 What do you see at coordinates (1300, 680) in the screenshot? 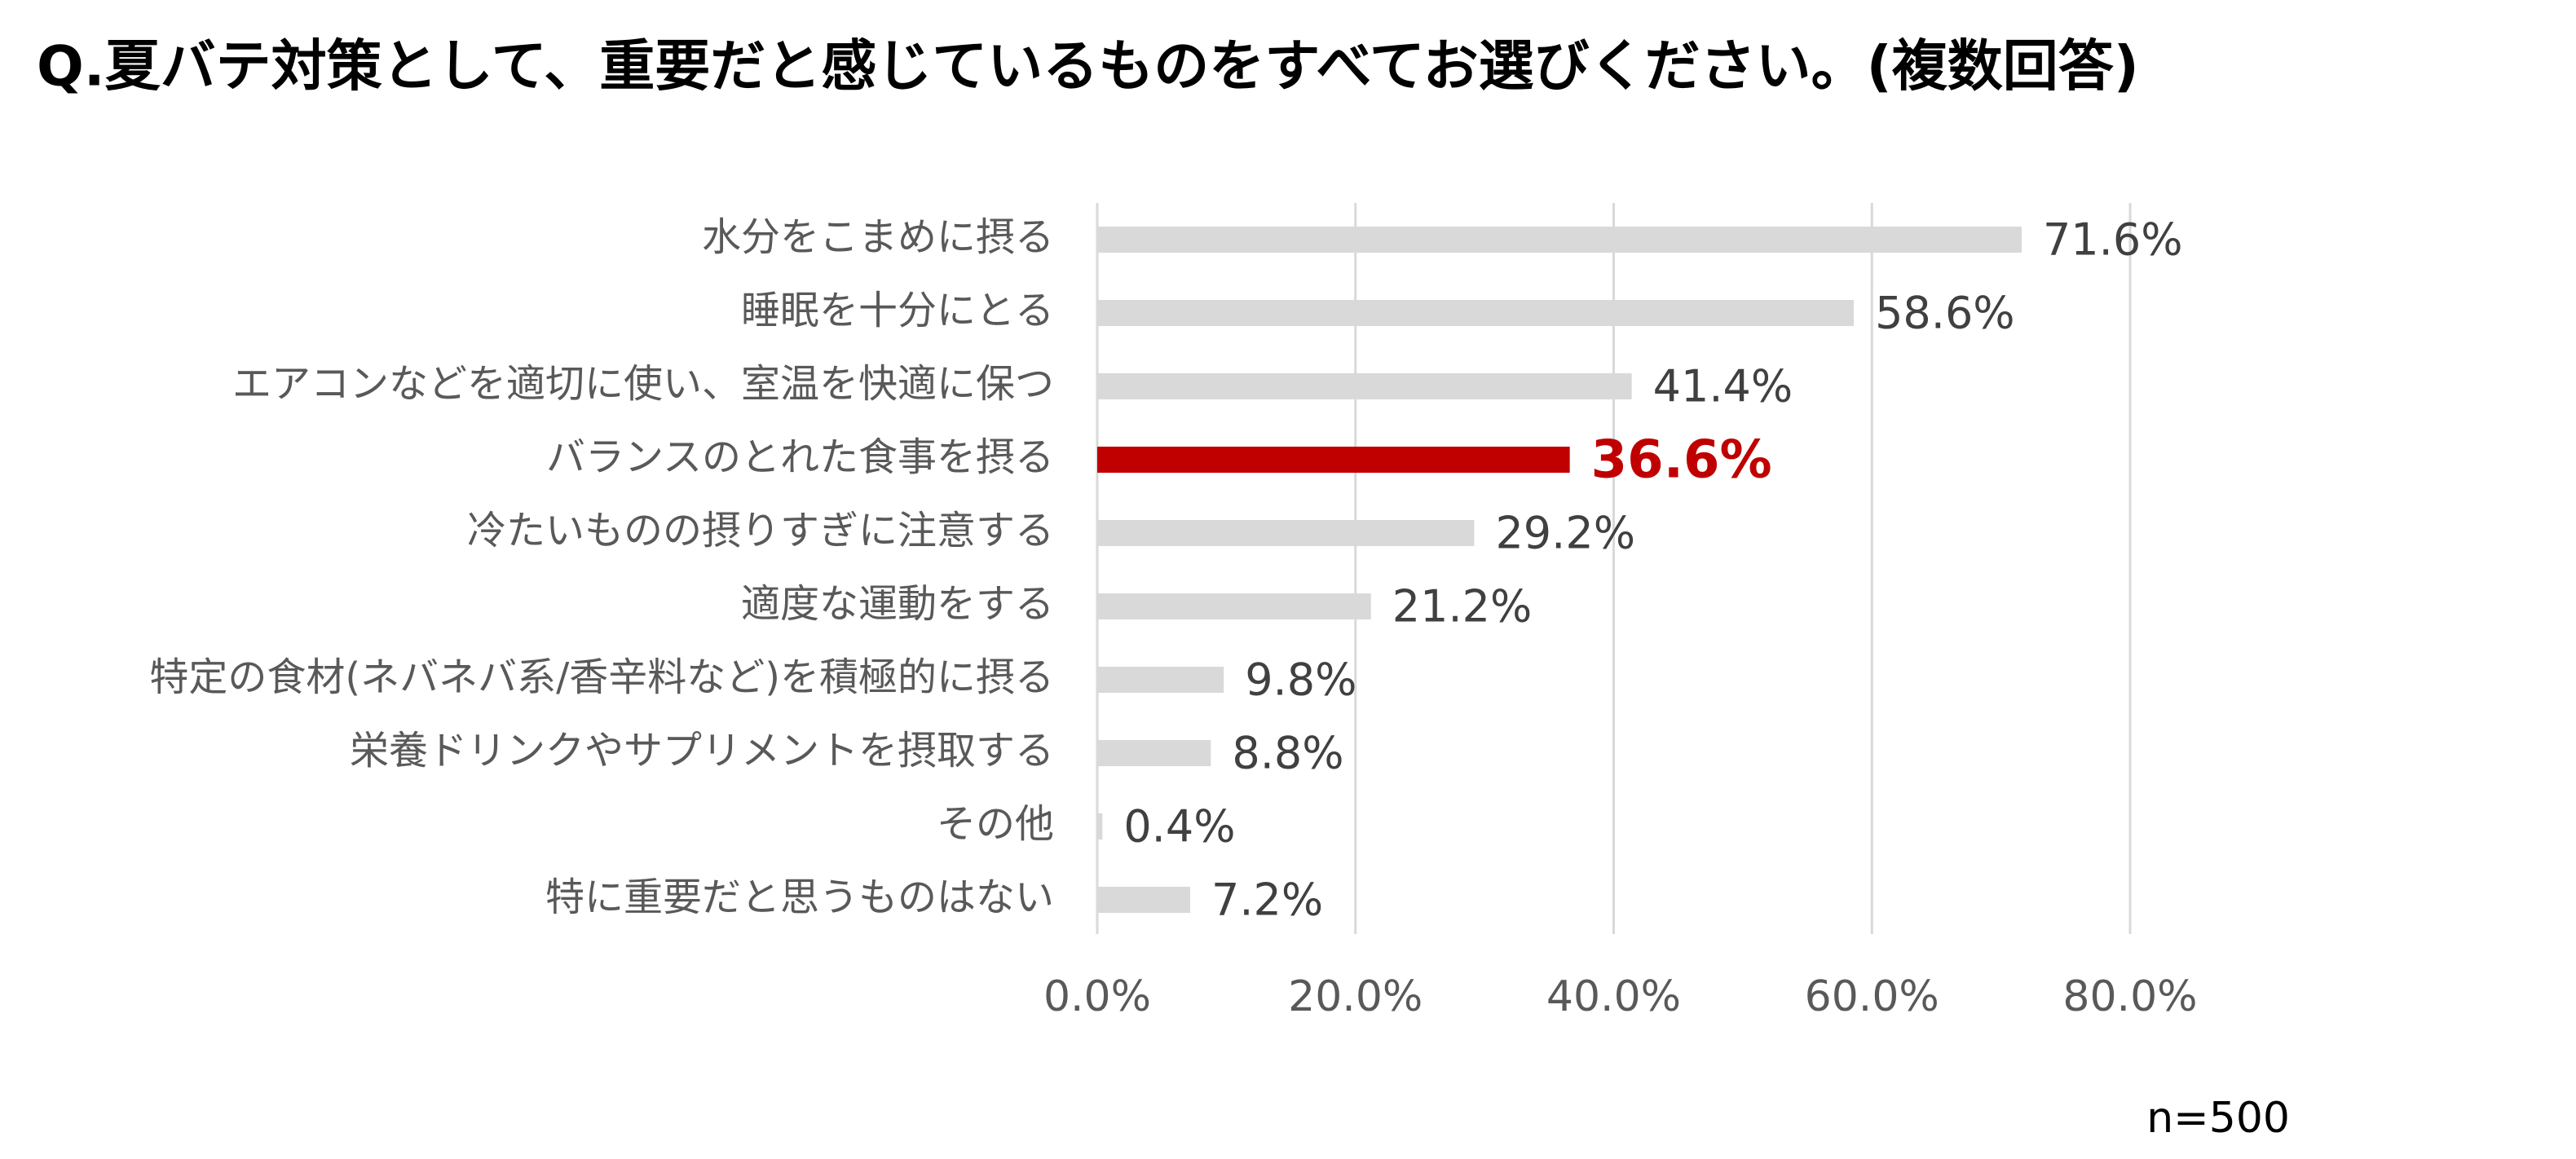
I see `value-label: 9.8%` at bounding box center [1300, 680].